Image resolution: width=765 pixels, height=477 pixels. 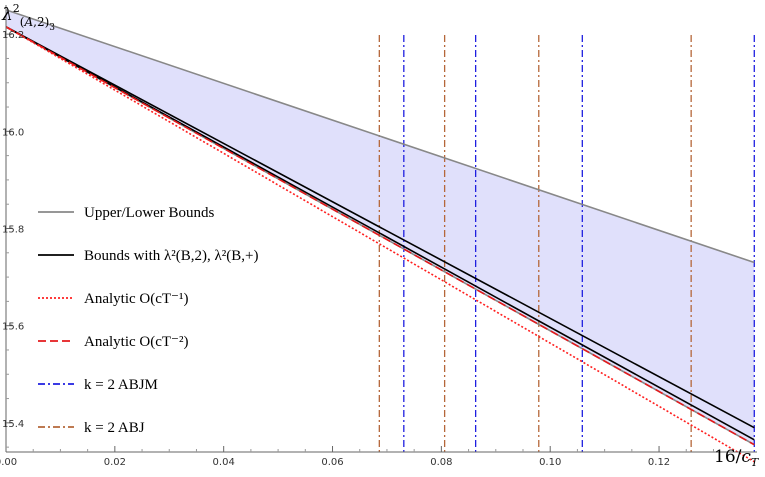 I want to click on legend-label: Analytic O(cT⁻²), so click(x=136, y=342).